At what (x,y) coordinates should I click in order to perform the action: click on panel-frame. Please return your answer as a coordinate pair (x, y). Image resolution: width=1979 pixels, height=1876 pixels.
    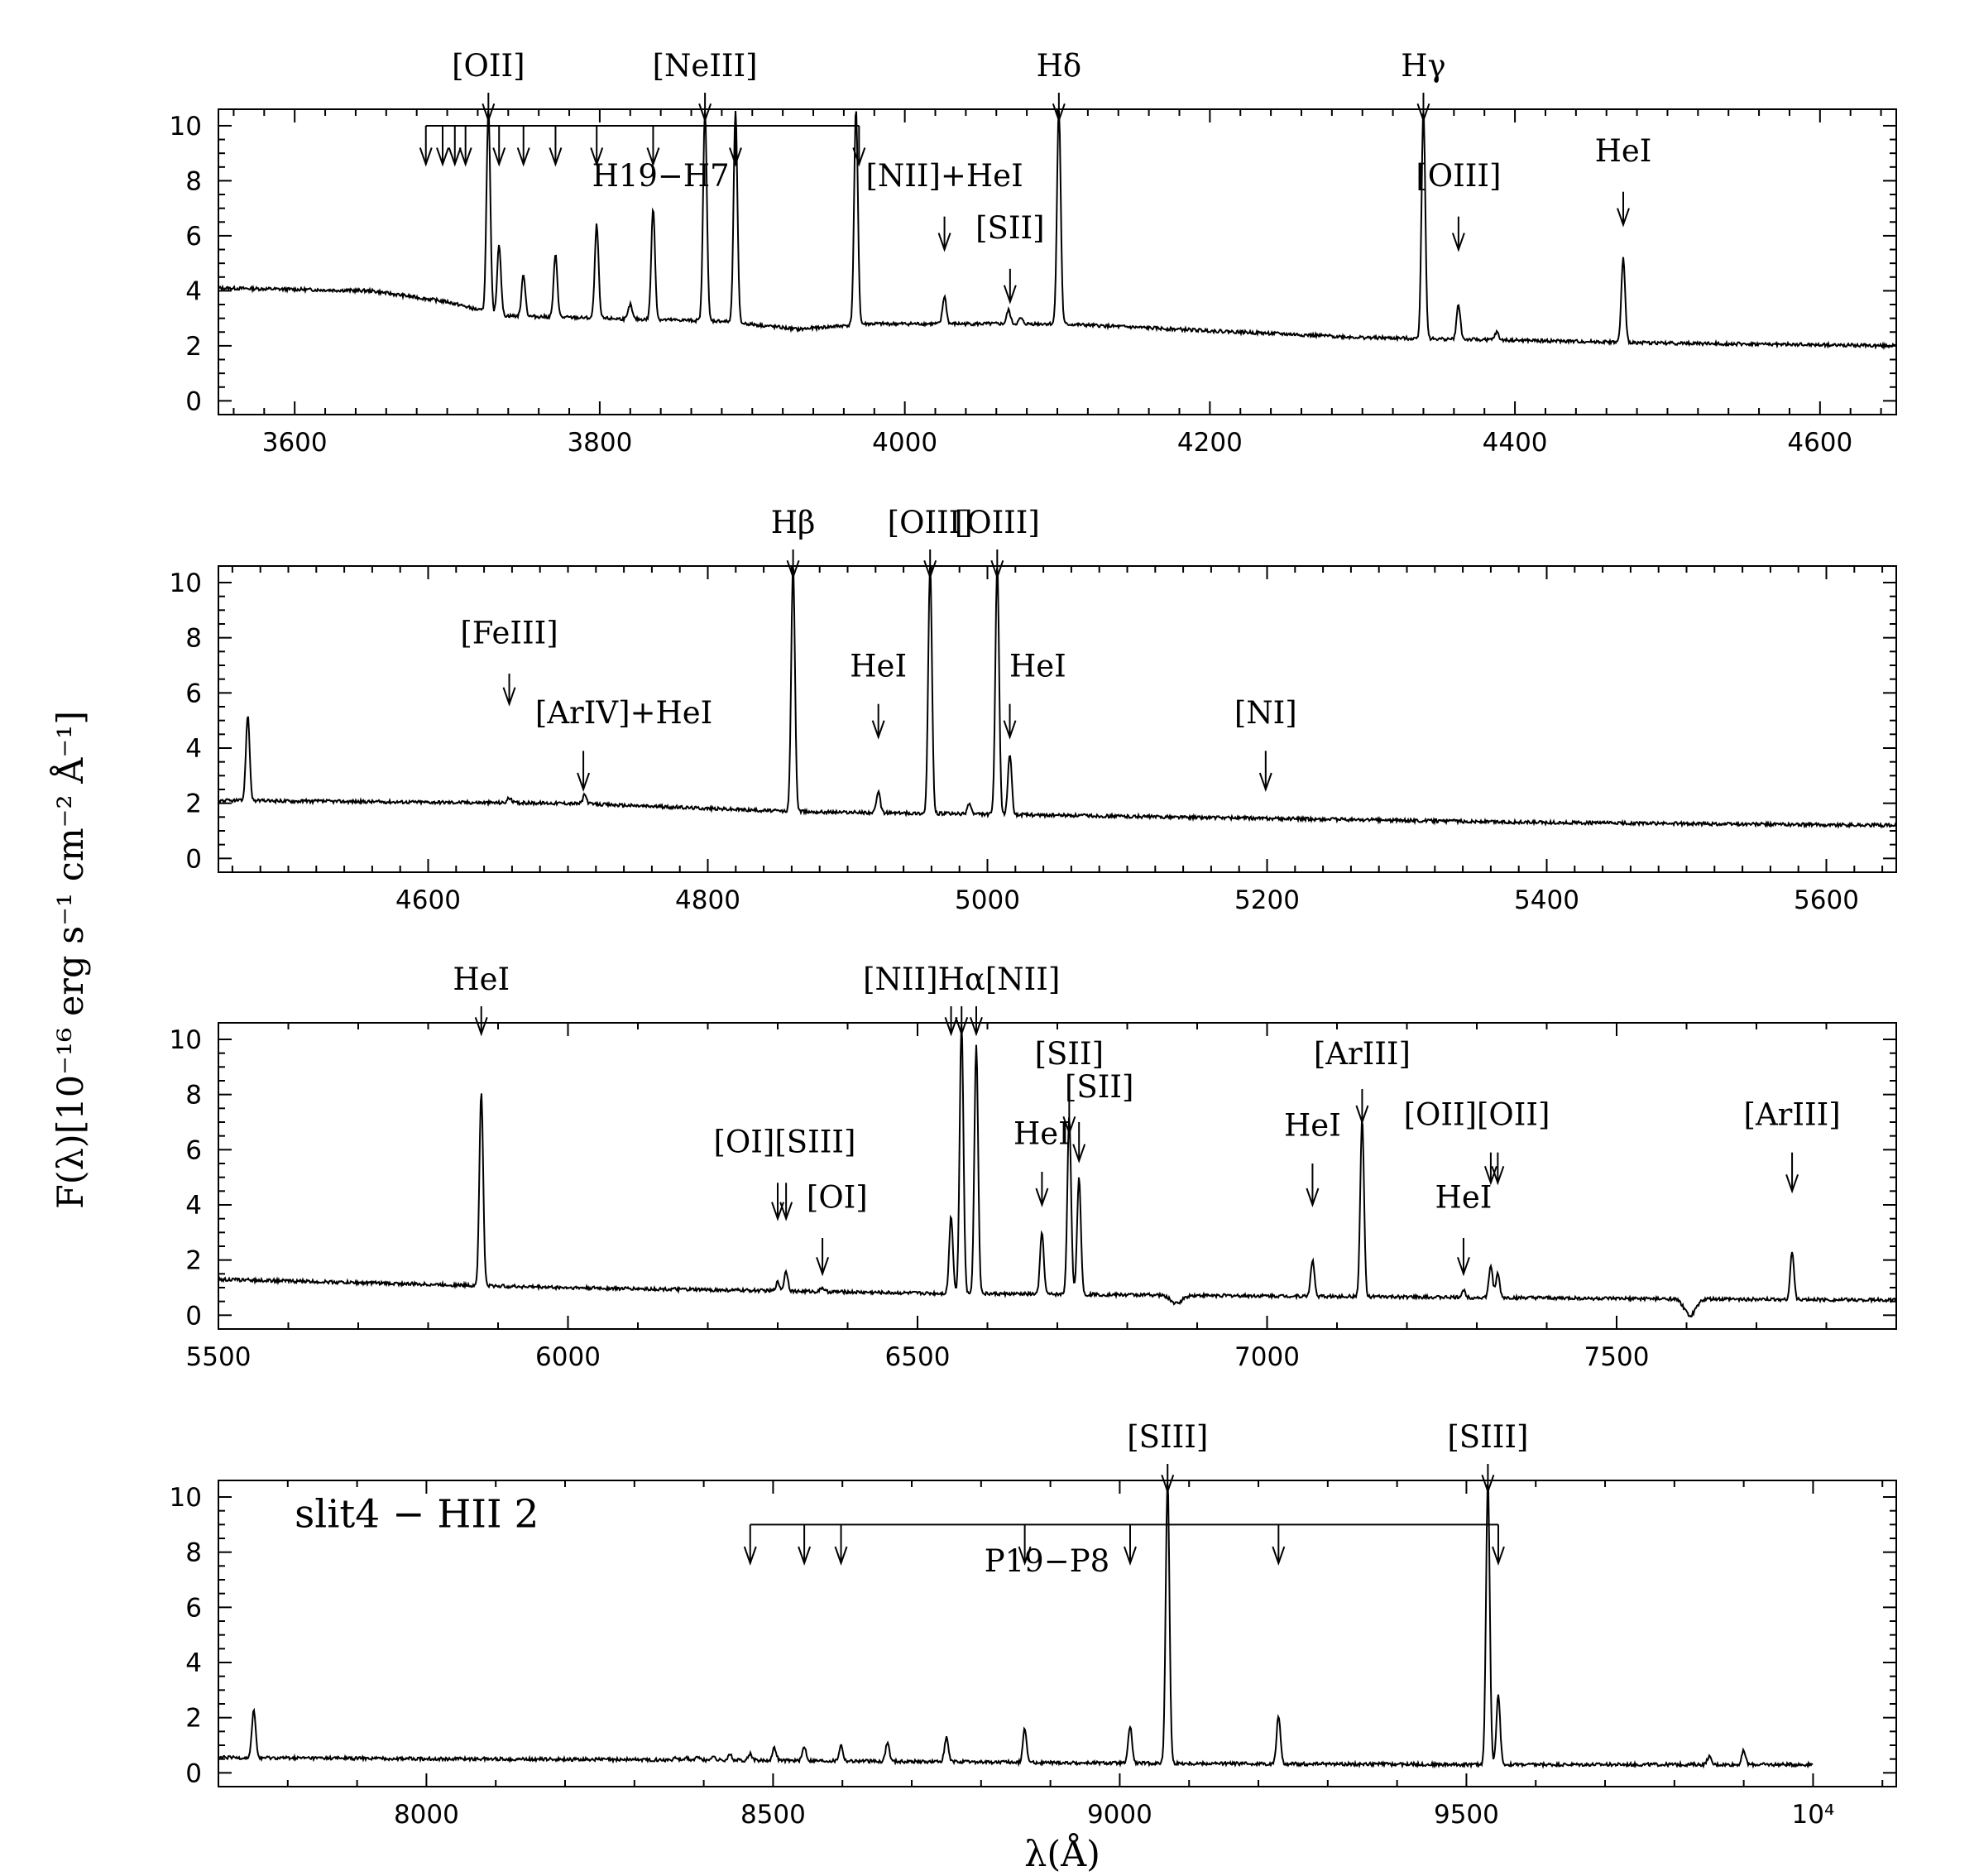
    Looking at the image, I should click on (1057, 719).